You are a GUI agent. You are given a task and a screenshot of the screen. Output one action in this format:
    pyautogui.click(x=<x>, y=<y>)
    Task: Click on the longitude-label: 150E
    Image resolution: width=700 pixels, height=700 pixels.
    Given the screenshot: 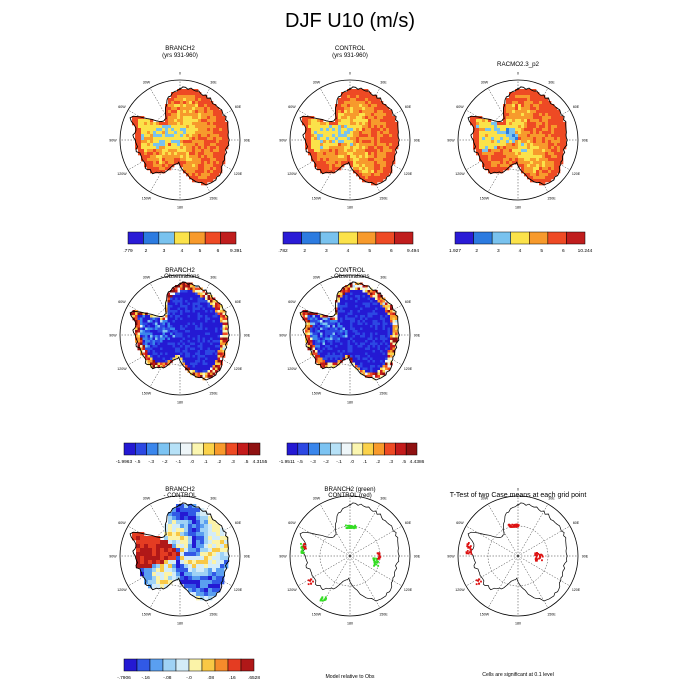 What is the action you would take?
    pyautogui.click(x=213, y=199)
    